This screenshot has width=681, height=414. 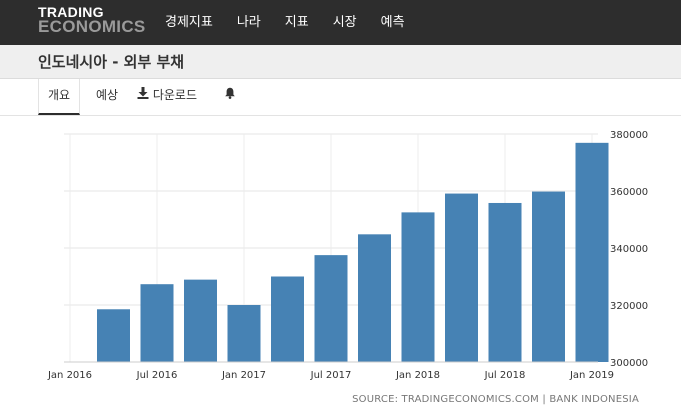 I want to click on download-icon, so click(x=143, y=95).